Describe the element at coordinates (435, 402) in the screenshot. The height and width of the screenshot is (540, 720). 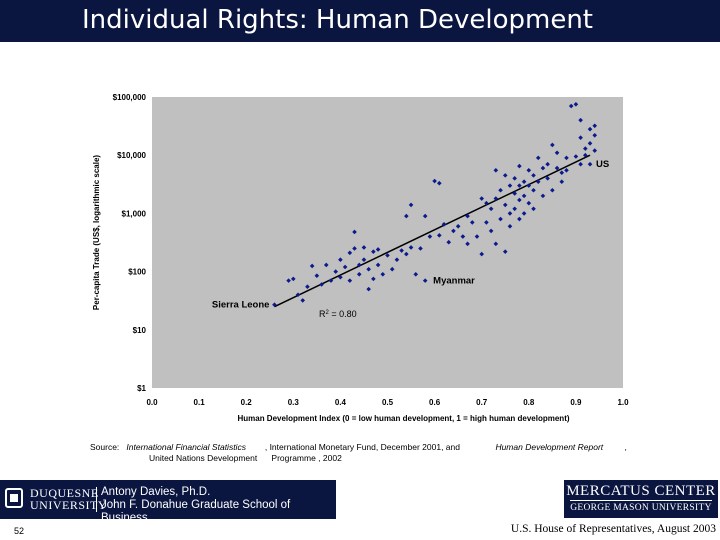
I see `x-tick-label: 0.6` at that location.